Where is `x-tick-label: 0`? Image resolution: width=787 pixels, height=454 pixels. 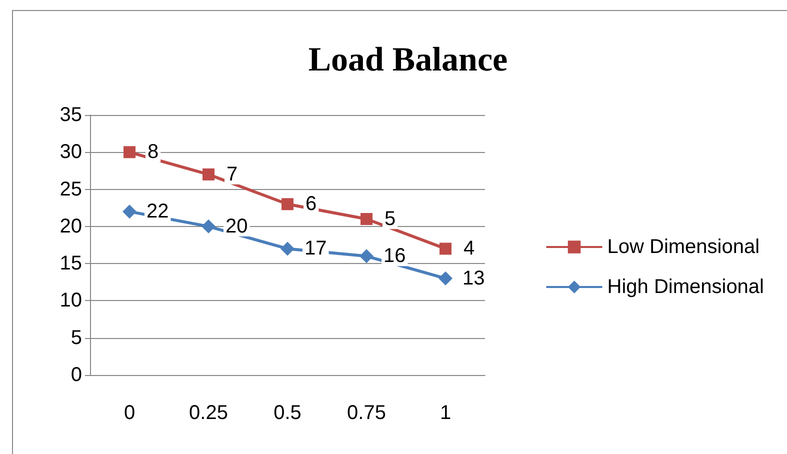
x-tick-label: 0 is located at coordinates (130, 413).